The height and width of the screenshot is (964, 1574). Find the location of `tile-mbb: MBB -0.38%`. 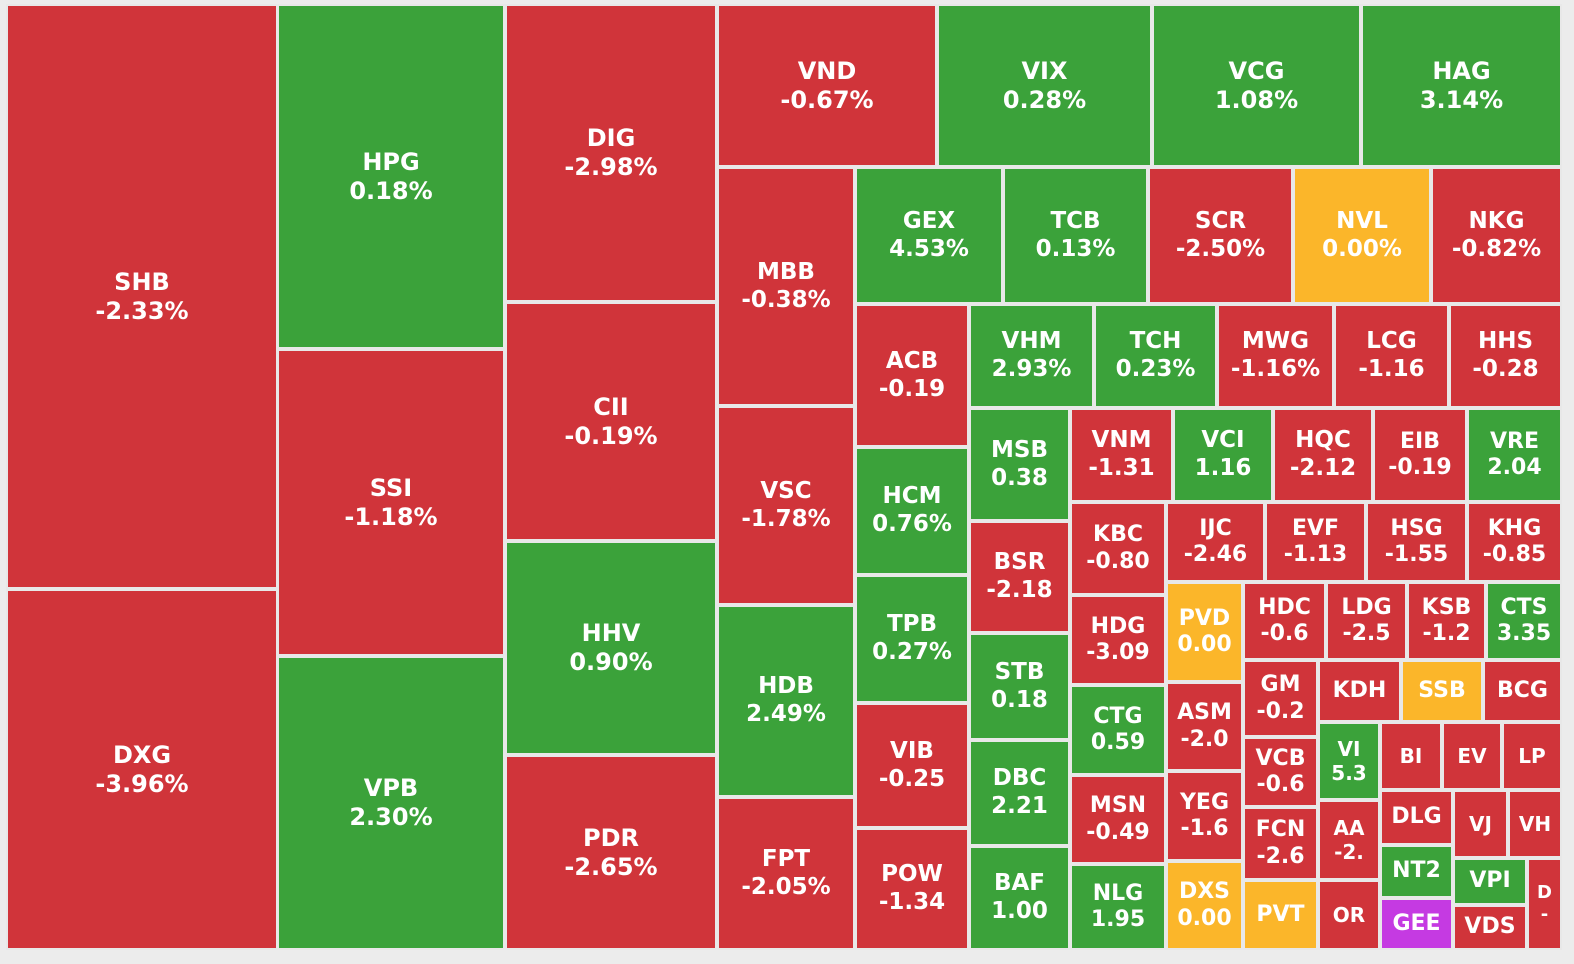

tile-mbb: MBB -0.38% is located at coordinates (786, 286).